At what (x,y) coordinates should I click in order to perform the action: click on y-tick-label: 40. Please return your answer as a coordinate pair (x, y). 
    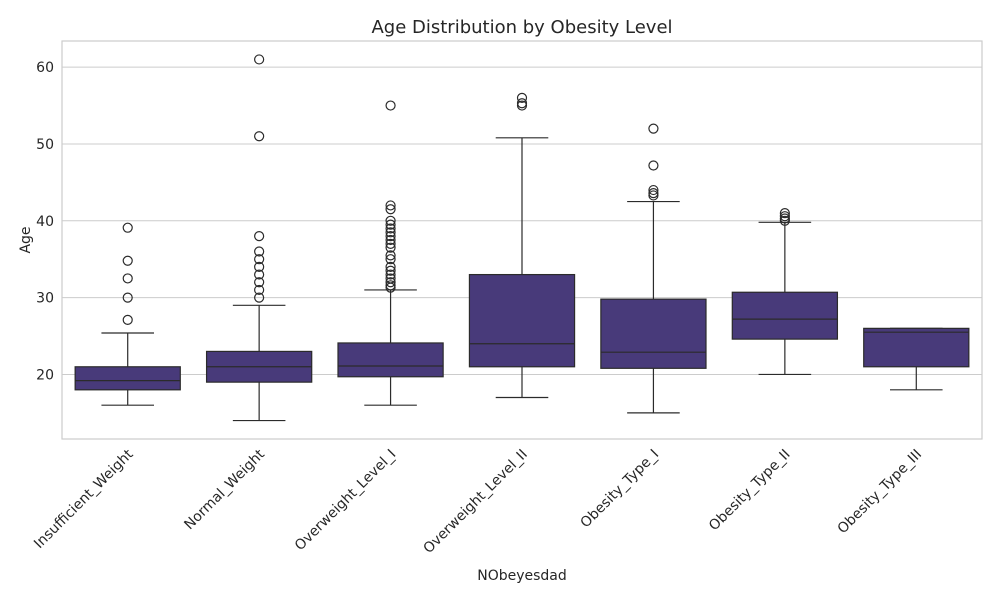
    Looking at the image, I should click on (45, 222).